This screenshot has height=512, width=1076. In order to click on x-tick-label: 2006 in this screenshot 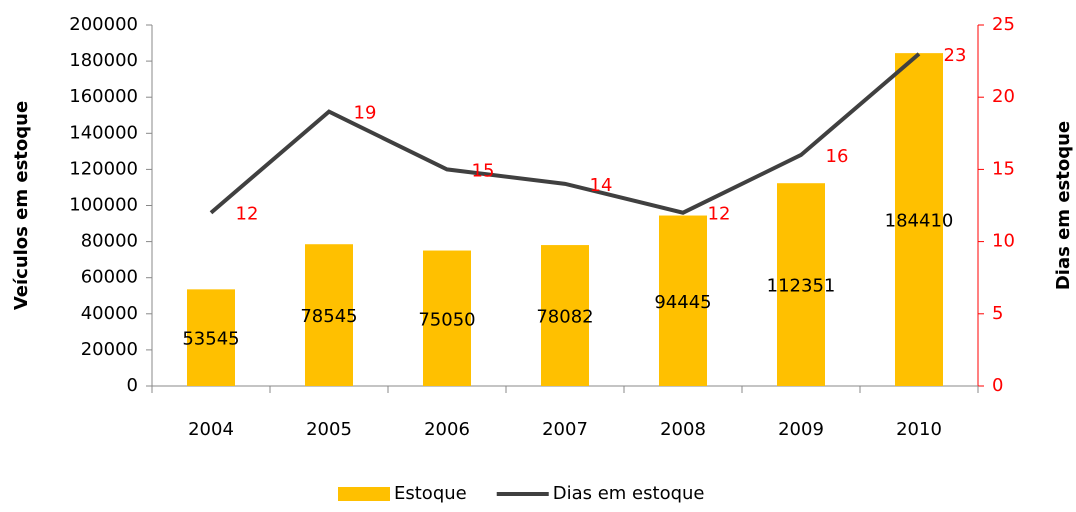, I will do `click(447, 429)`.